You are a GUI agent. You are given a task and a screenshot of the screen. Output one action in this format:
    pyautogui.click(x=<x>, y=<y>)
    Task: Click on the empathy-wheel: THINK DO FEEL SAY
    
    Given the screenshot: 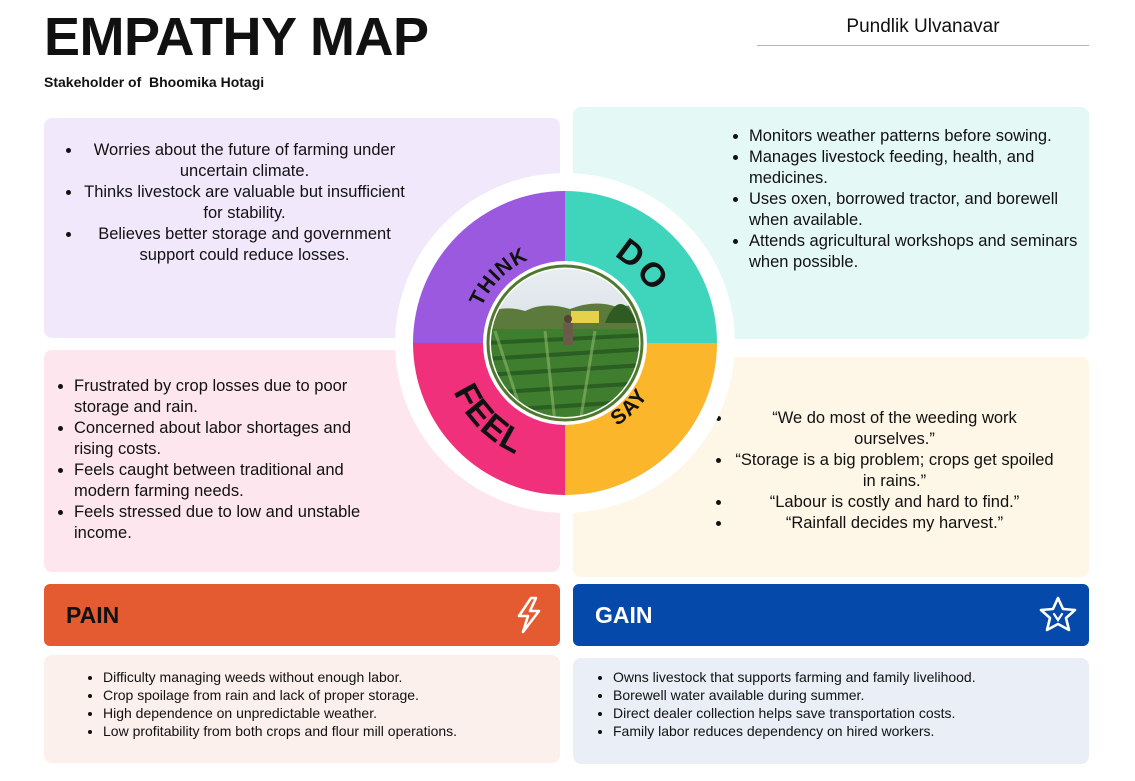 What is the action you would take?
    pyautogui.click(x=565, y=343)
    